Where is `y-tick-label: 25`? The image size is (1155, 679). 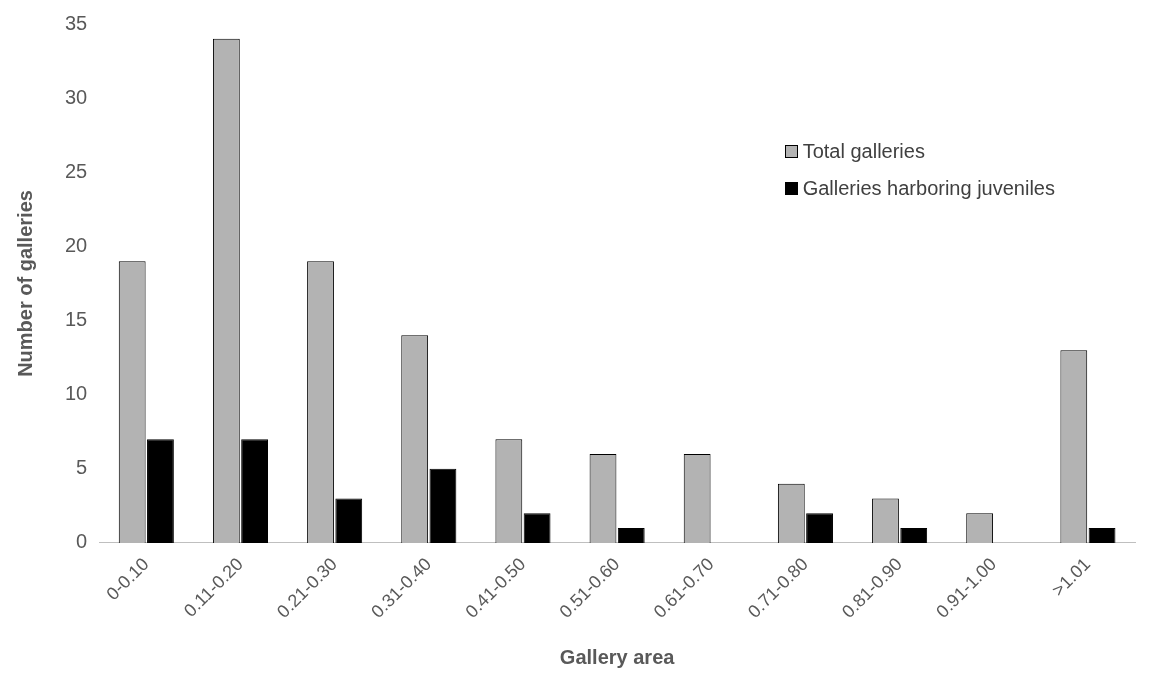 y-tick-label: 25 is located at coordinates (76, 170).